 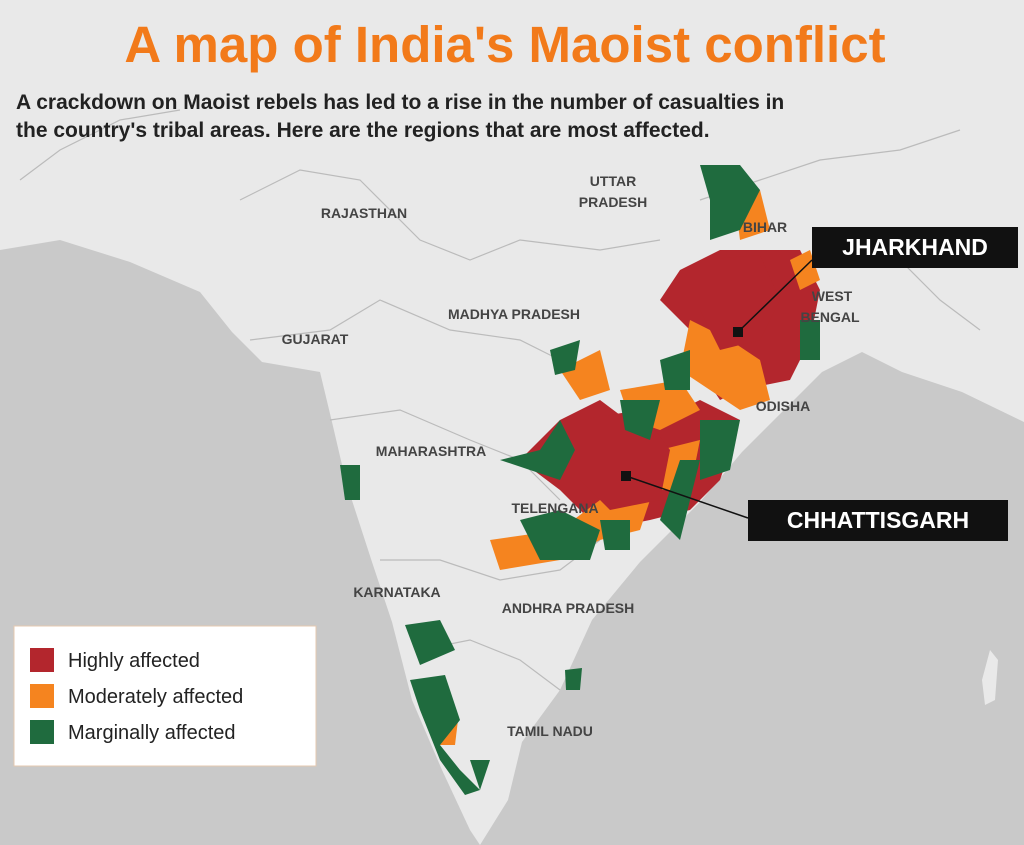 I want to click on island, so click(x=990, y=677).